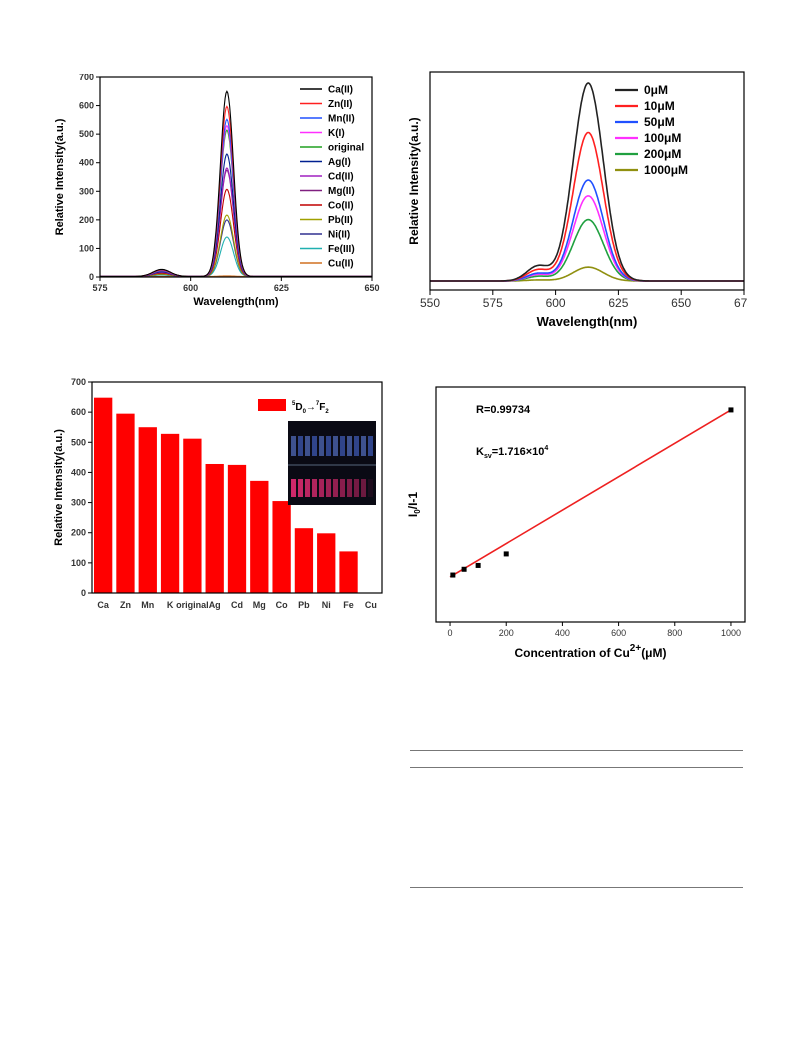 The image size is (793, 1057). What do you see at coordinates (282, 605) in the screenshot?
I see `x-tick-label: Co` at bounding box center [282, 605].